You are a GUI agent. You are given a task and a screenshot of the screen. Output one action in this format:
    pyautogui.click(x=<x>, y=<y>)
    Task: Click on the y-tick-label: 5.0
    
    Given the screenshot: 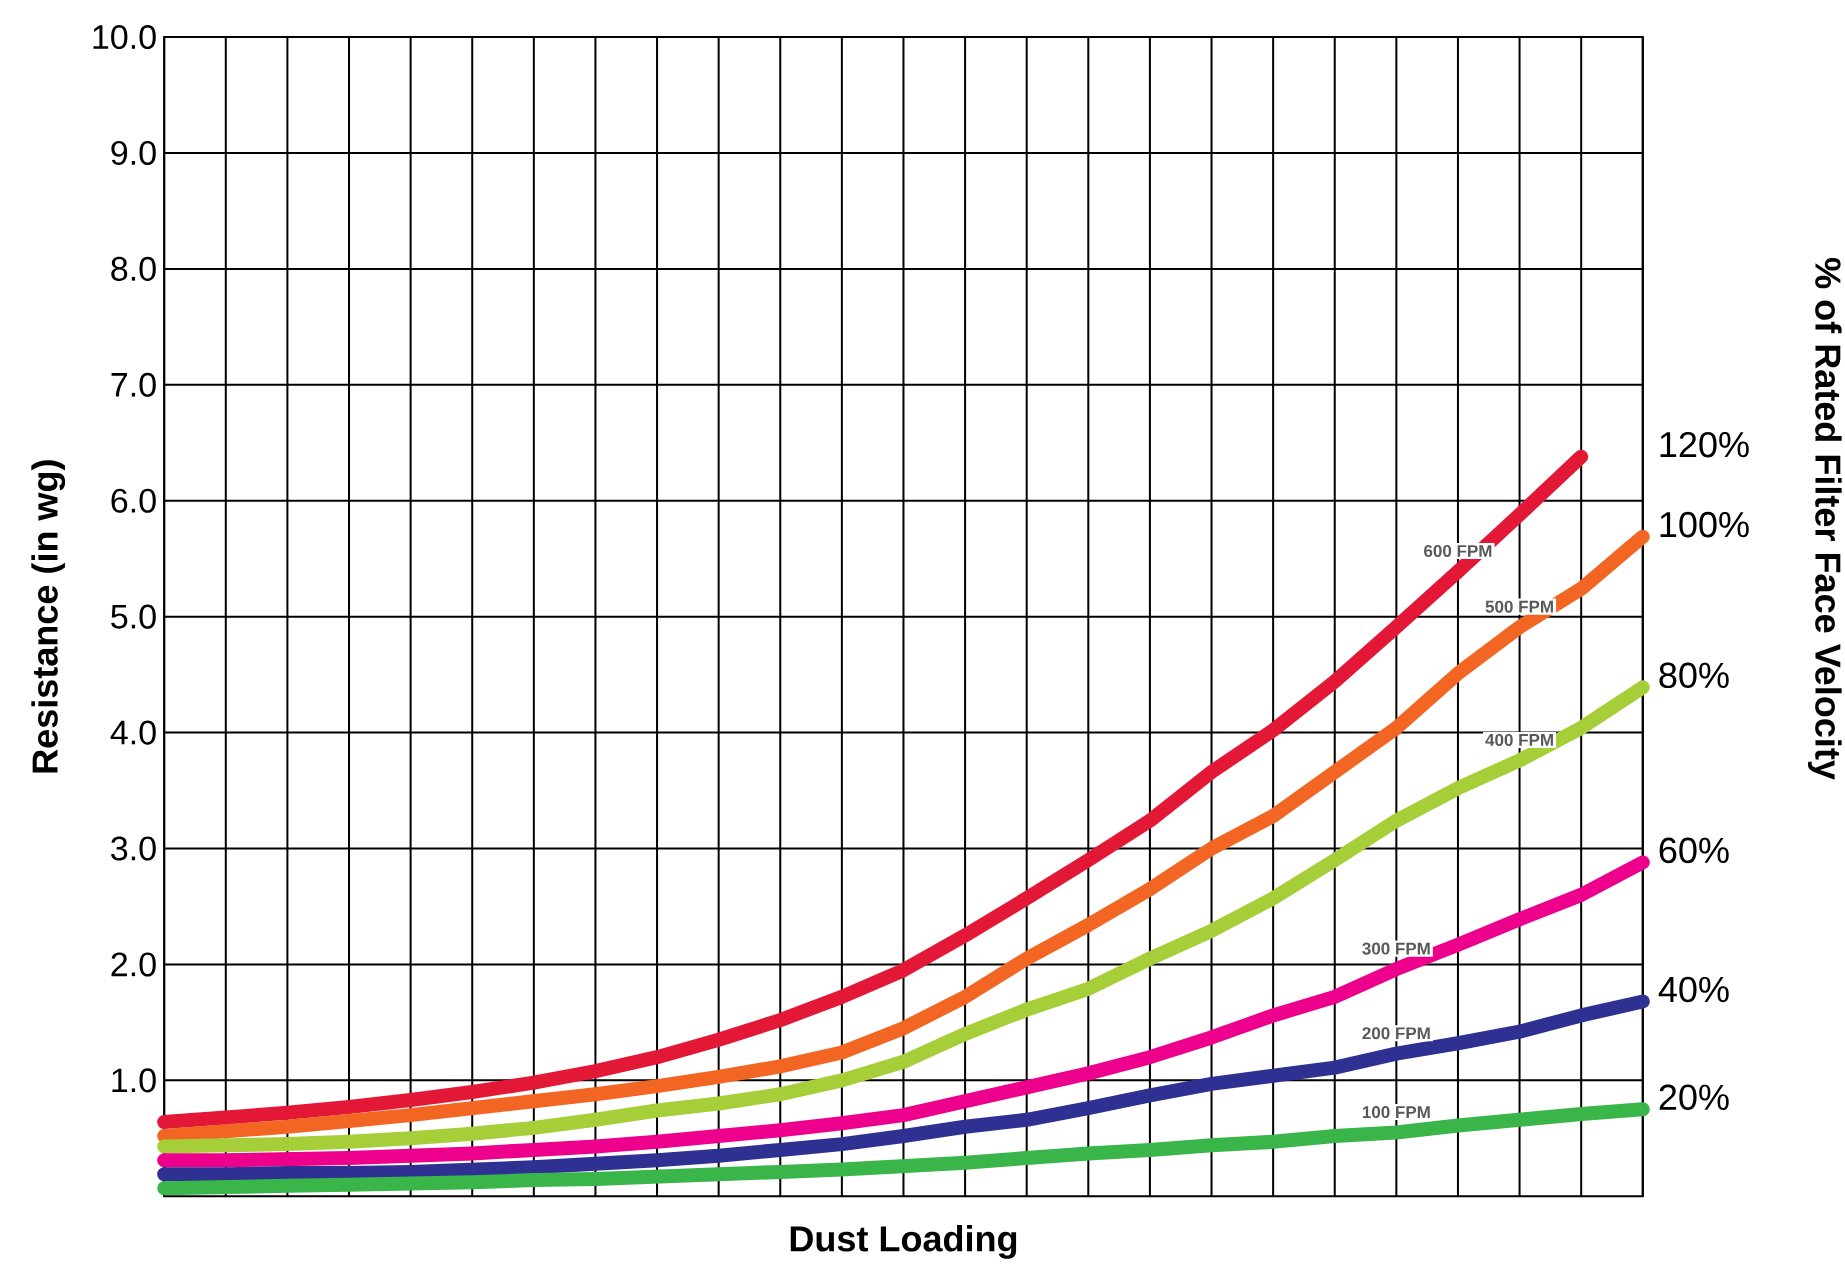 What is the action you would take?
    pyautogui.click(x=133, y=616)
    